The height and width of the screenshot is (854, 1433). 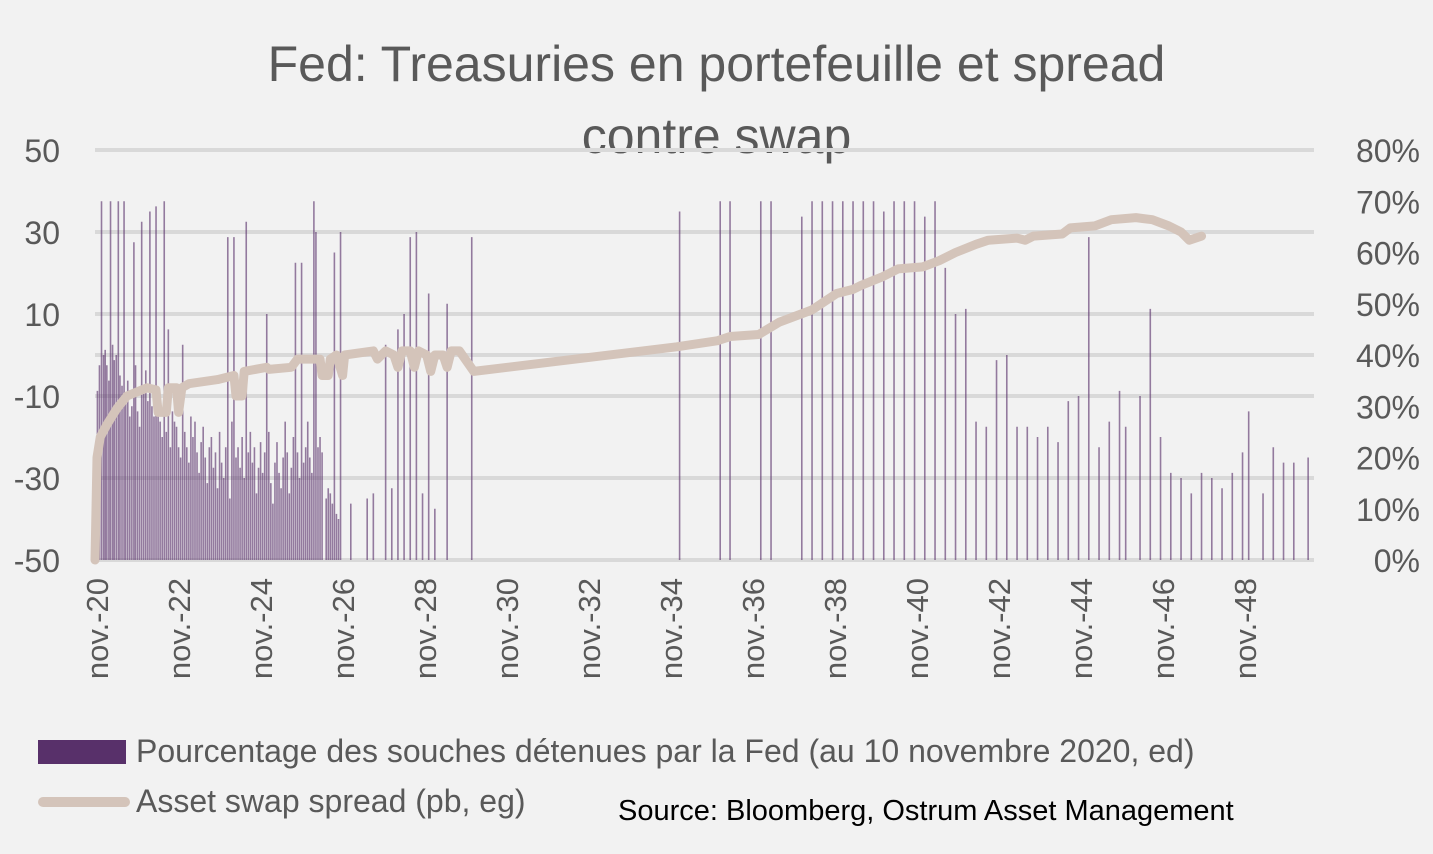 I want to click on y-right-tick-label: 30%, so click(x=1388, y=407).